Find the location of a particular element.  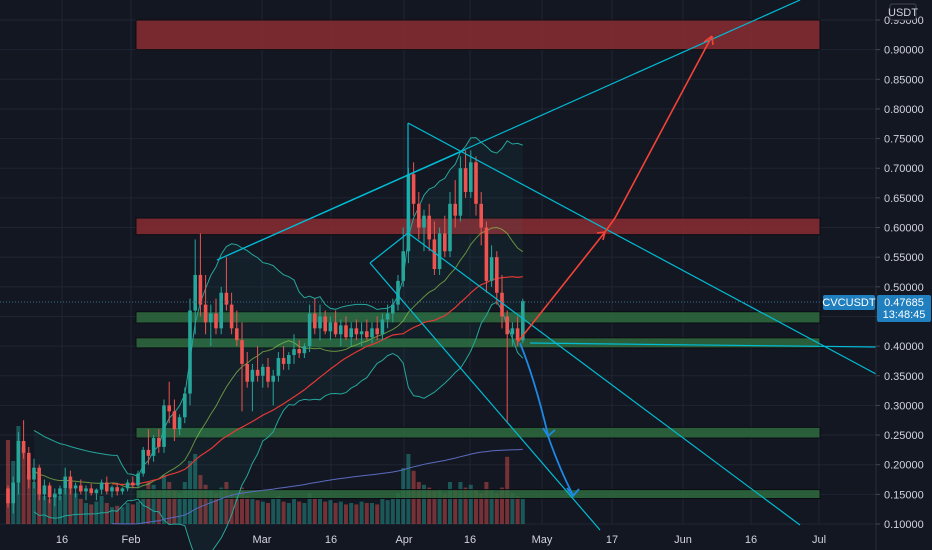

date-tick-label: 16 is located at coordinates (62, 540).